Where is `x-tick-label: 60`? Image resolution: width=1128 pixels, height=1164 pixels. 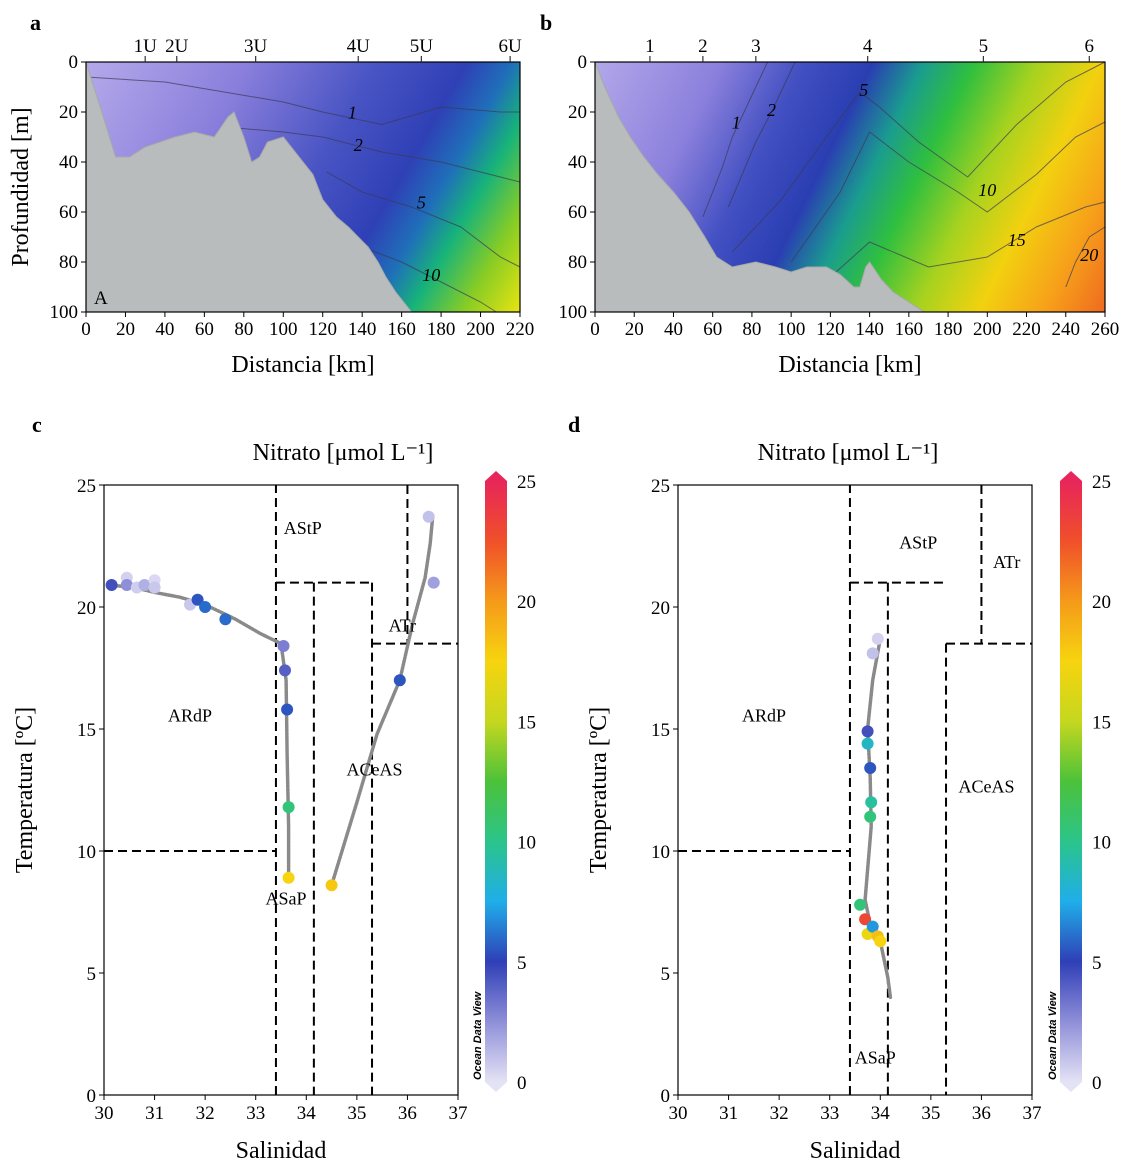
x-tick-label: 60 is located at coordinates (712, 329).